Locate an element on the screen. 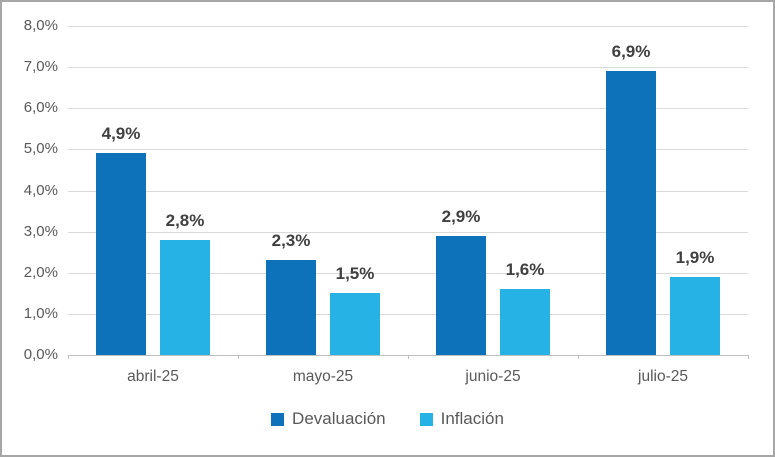 The width and height of the screenshot is (775, 457). y-tick-label: 3,0% is located at coordinates (40, 231).